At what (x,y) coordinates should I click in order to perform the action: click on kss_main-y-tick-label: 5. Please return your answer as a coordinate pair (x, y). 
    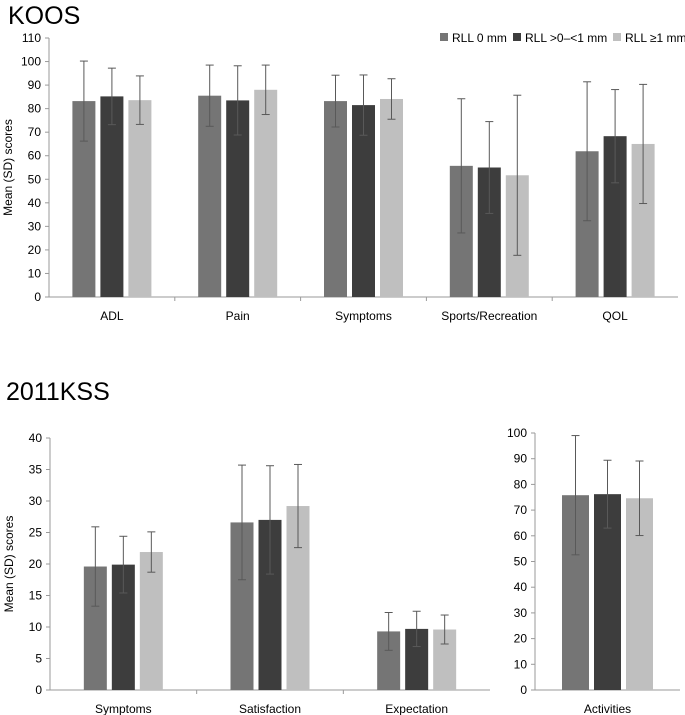
    Looking at the image, I should click on (38, 659).